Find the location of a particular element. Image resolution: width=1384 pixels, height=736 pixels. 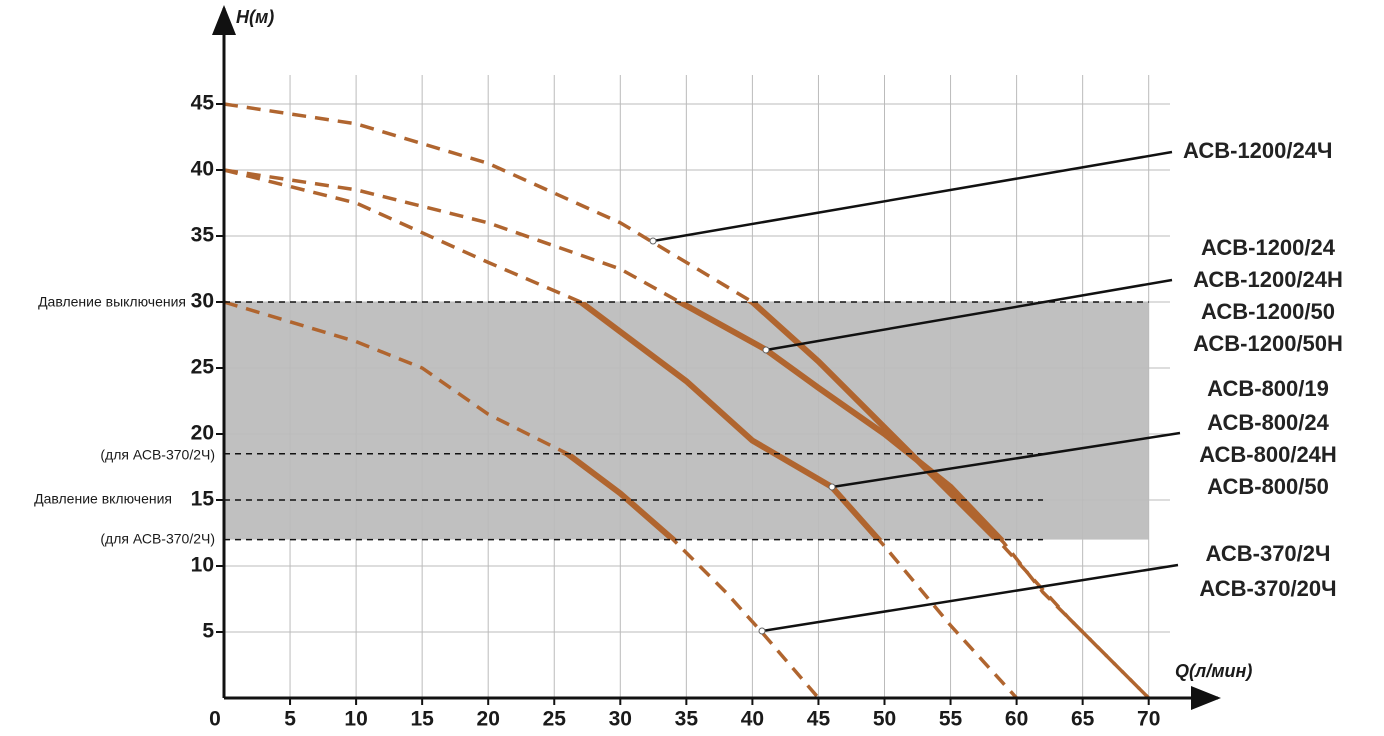

y-tick-label: 20 is located at coordinates (202, 433).